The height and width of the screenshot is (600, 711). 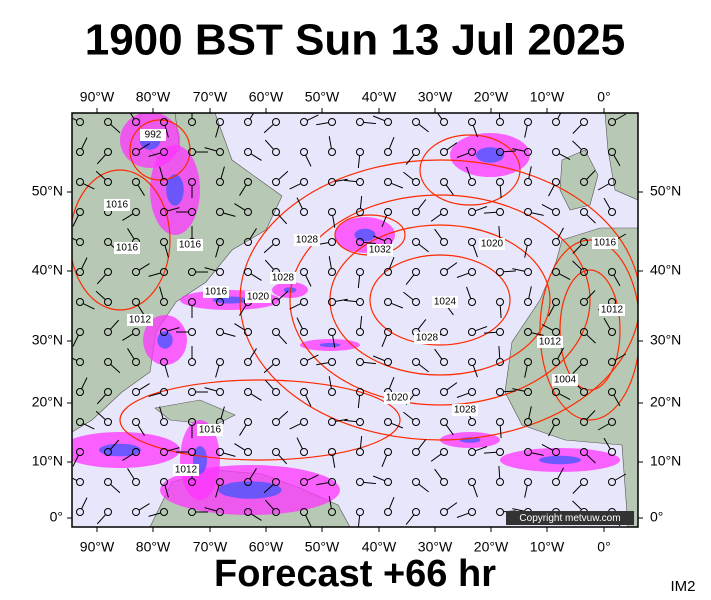 What do you see at coordinates (547, 547) in the screenshot?
I see `lon-label: 10°W` at bounding box center [547, 547].